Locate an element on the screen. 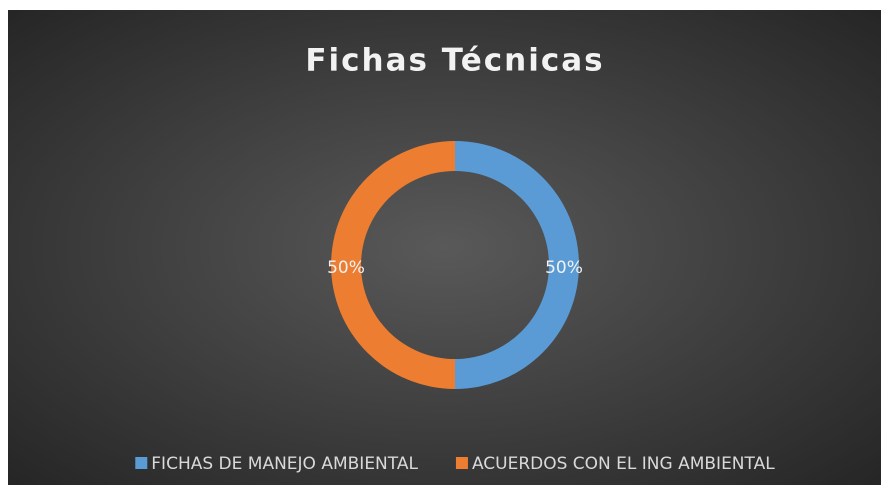 The width and height of the screenshot is (889, 493). legend-label: FICHAS DE MANEJO AMBIENTAL is located at coordinates (284, 464).